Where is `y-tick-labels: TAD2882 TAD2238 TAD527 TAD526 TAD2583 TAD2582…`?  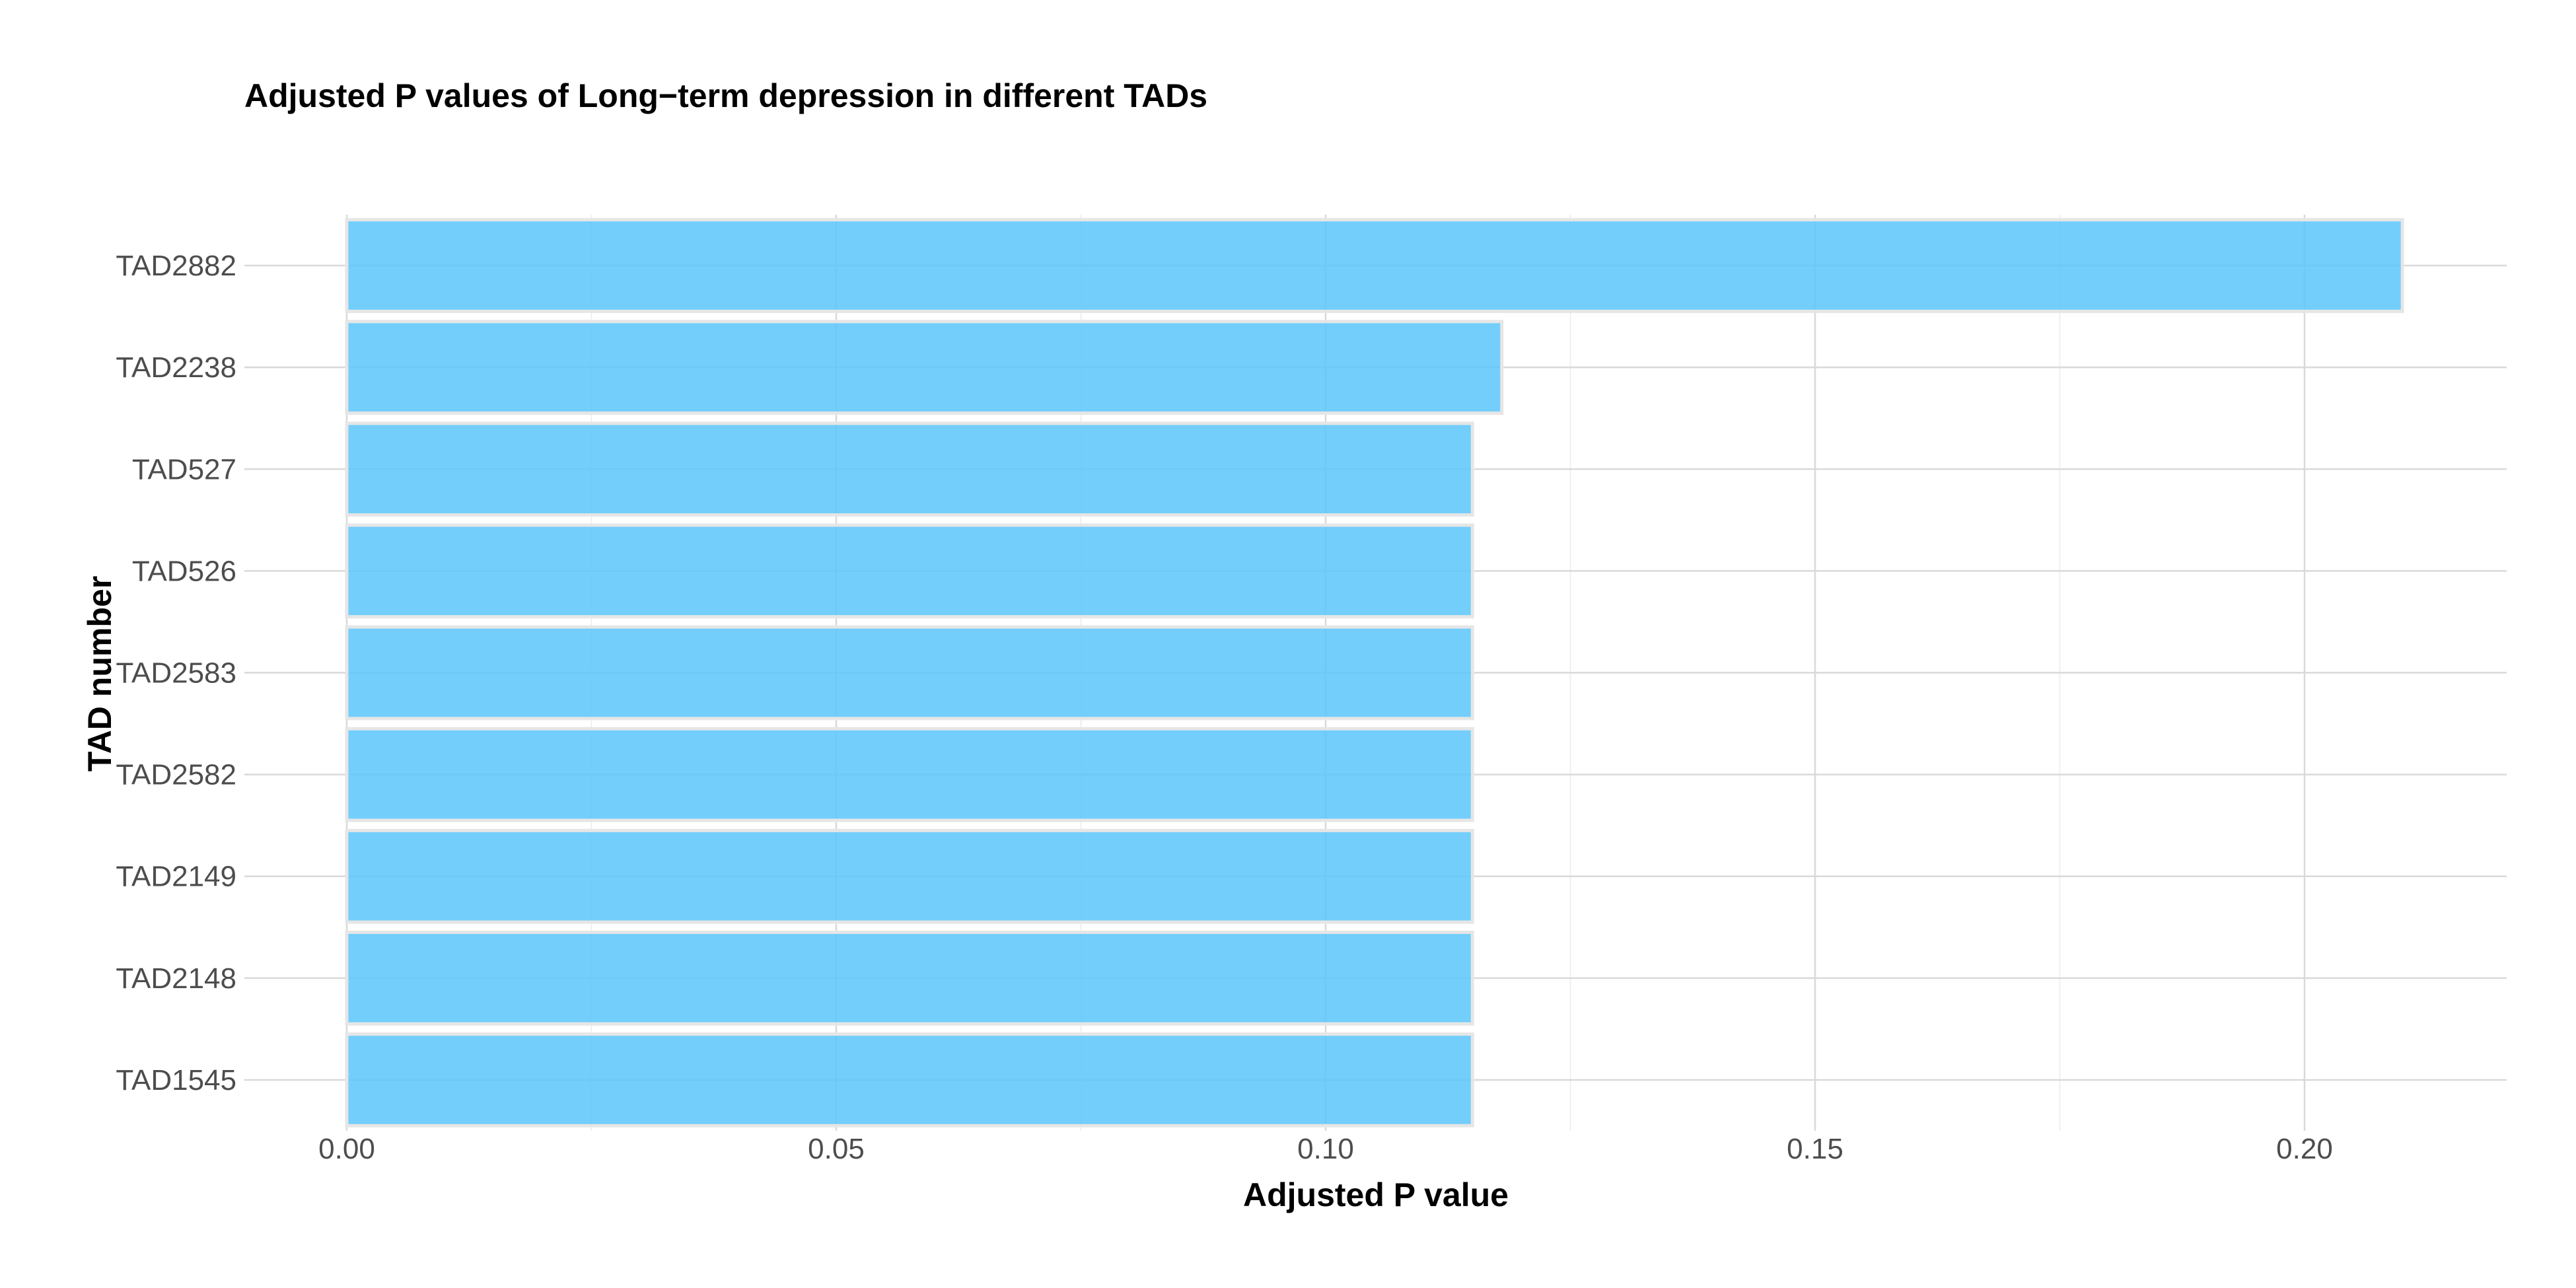
y-tick-labels: TAD2882 TAD2238 TAD527 TAD526 TAD2583 TAD2582… is located at coordinates (176, 673).